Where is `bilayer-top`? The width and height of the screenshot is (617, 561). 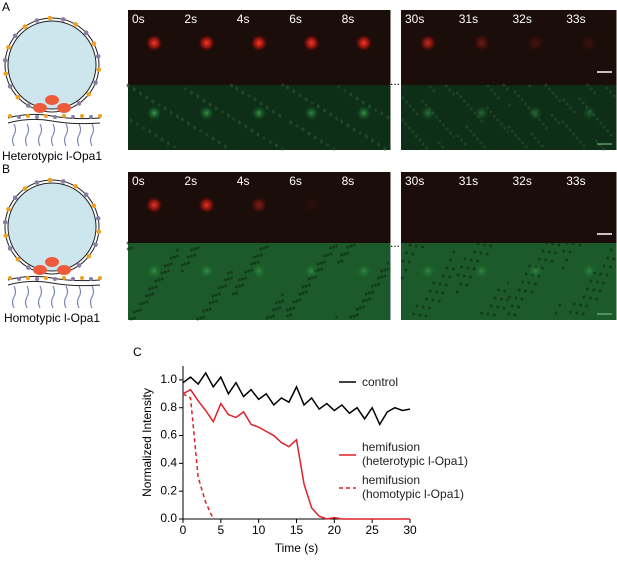 bilayer-top is located at coordinates (54, 278).